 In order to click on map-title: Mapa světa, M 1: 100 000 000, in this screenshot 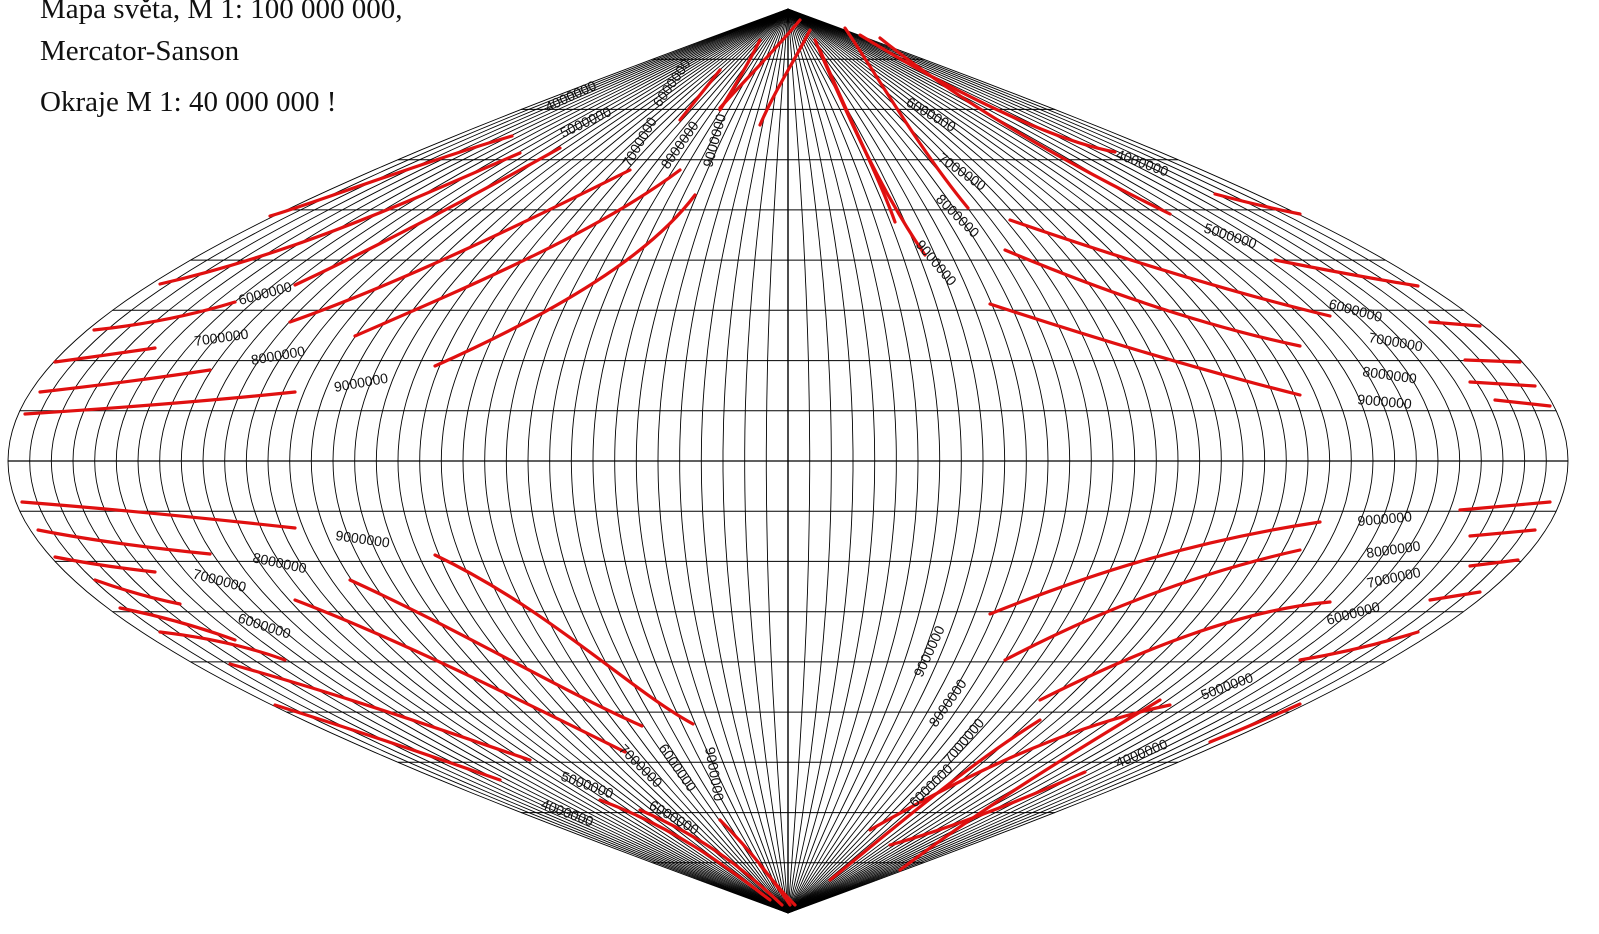, I will do `click(221, 12)`.